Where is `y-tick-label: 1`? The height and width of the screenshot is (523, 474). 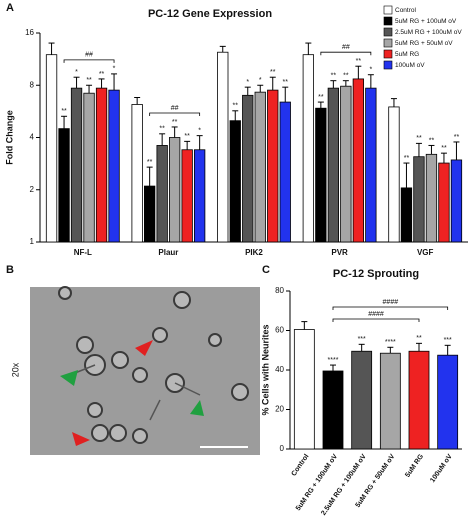 y-tick-label: 1 is located at coordinates (32, 241).